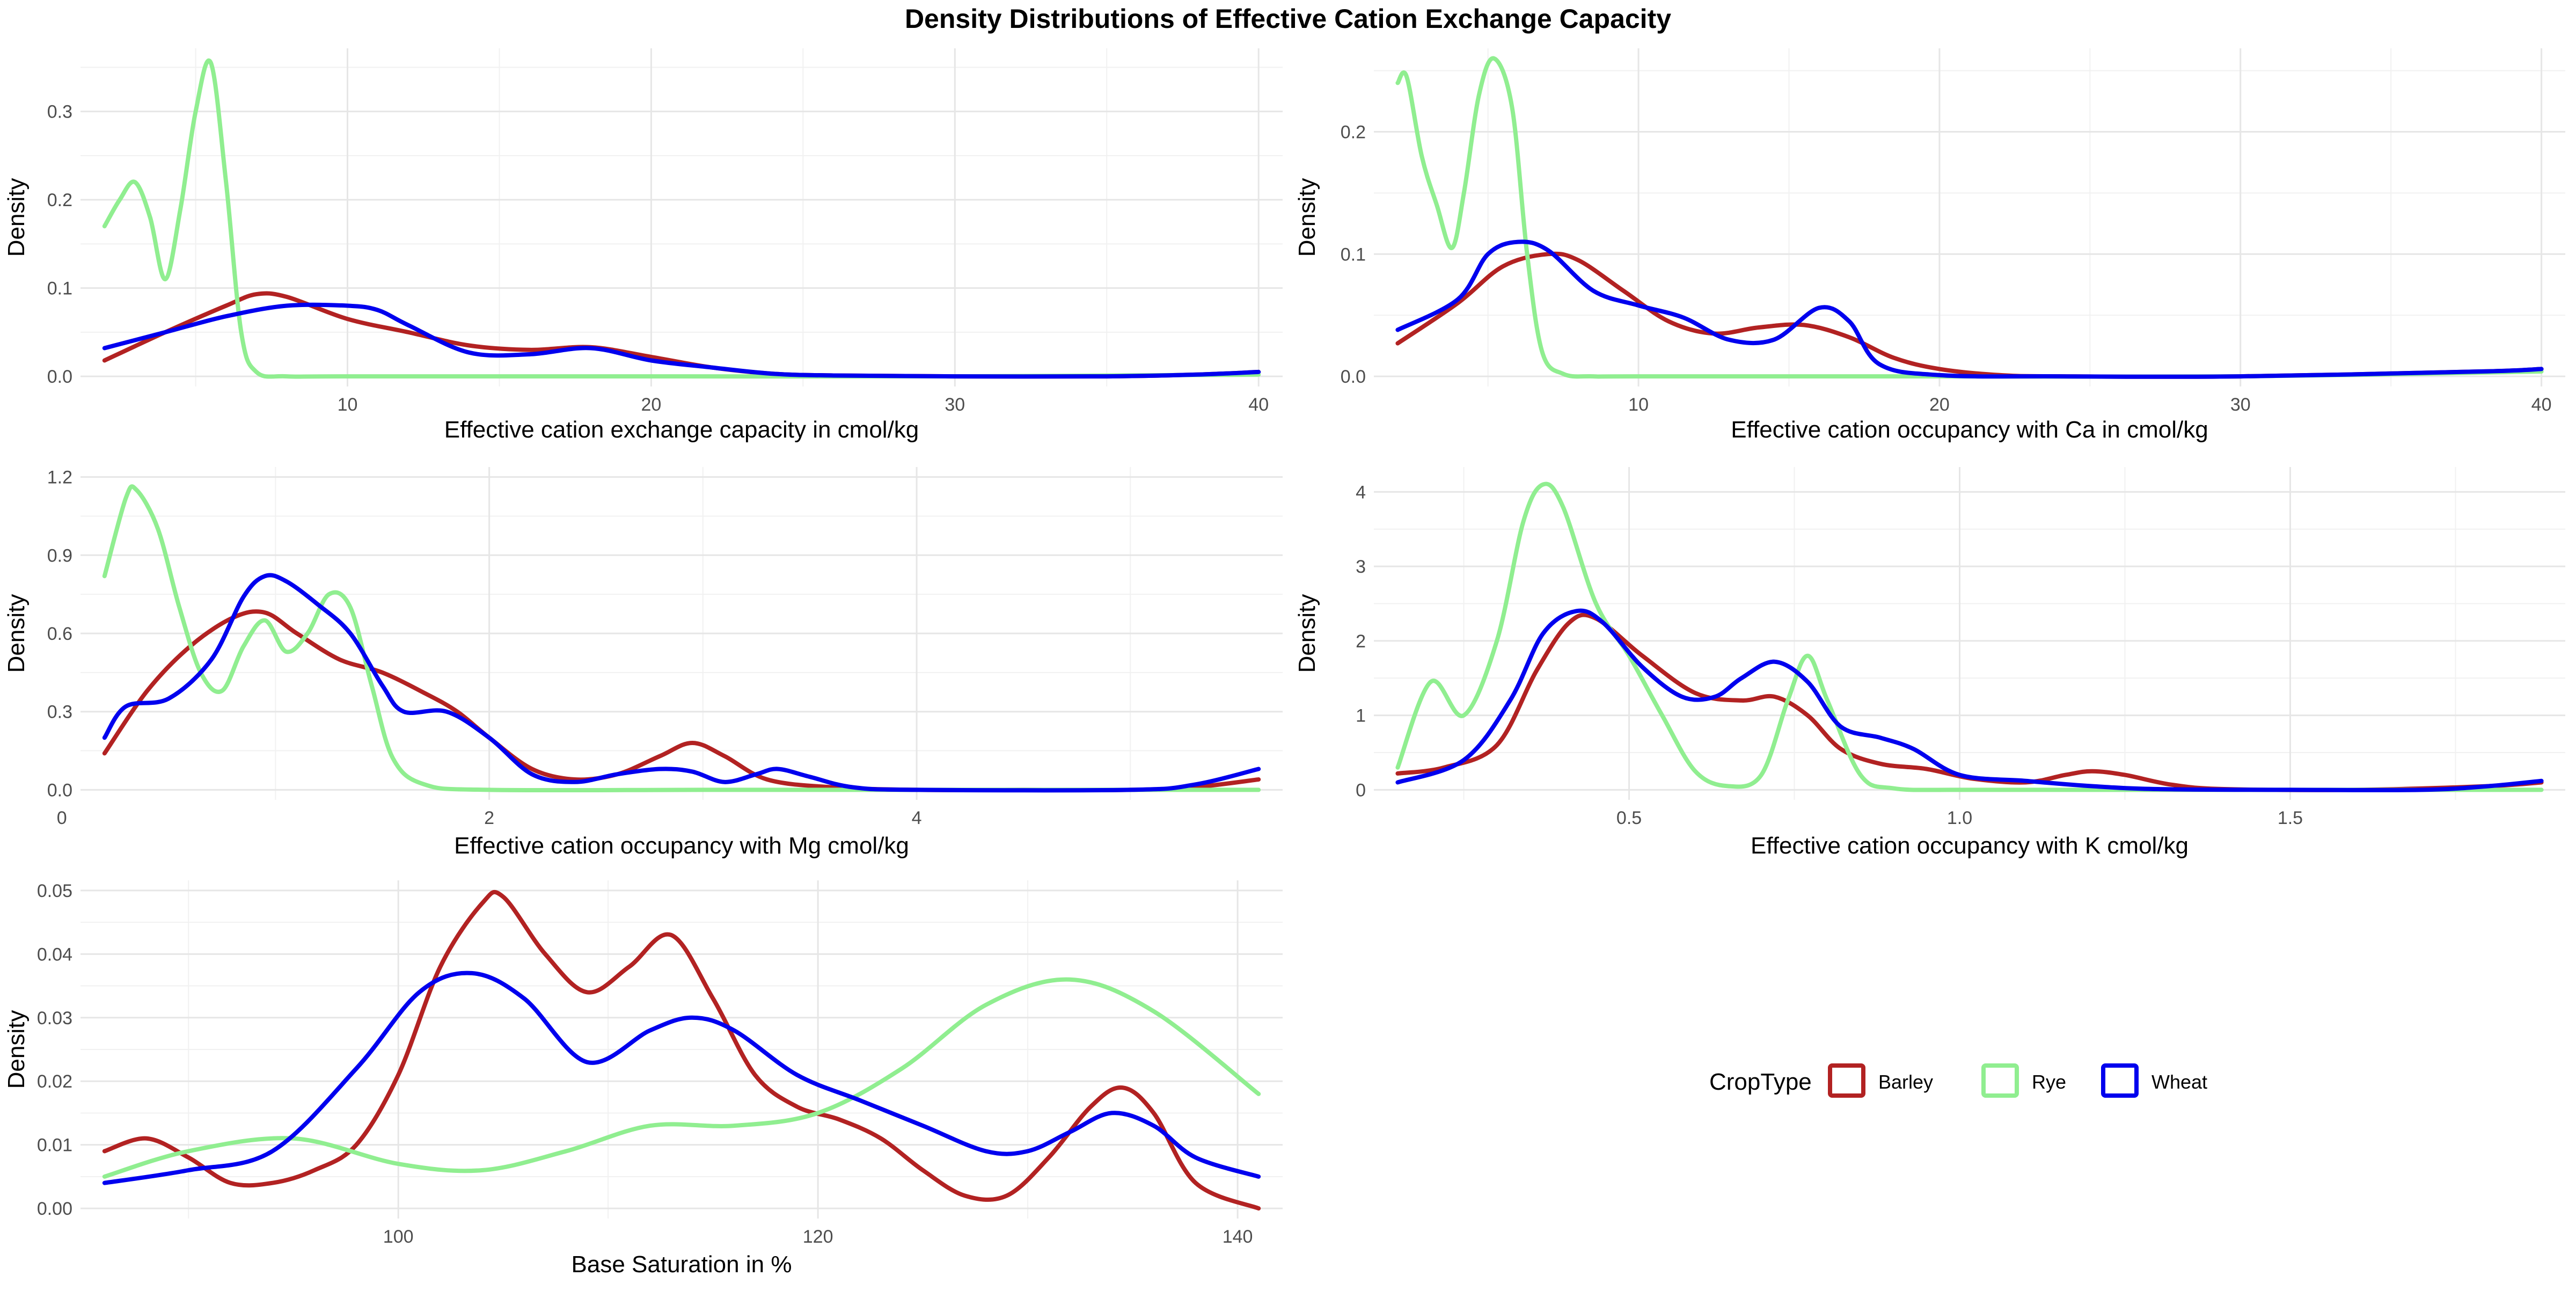 The height and width of the screenshot is (1291, 2576). I want to click on x-tick-label: 0.5, so click(1629, 818).